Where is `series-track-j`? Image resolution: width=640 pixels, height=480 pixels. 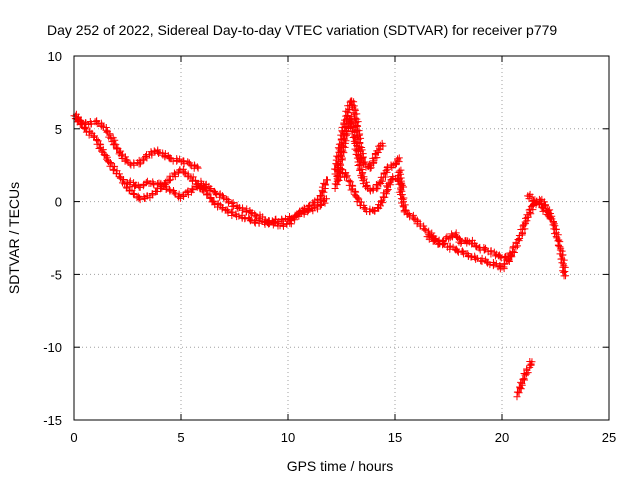
series-track-j is located at coordinates (534, 237).